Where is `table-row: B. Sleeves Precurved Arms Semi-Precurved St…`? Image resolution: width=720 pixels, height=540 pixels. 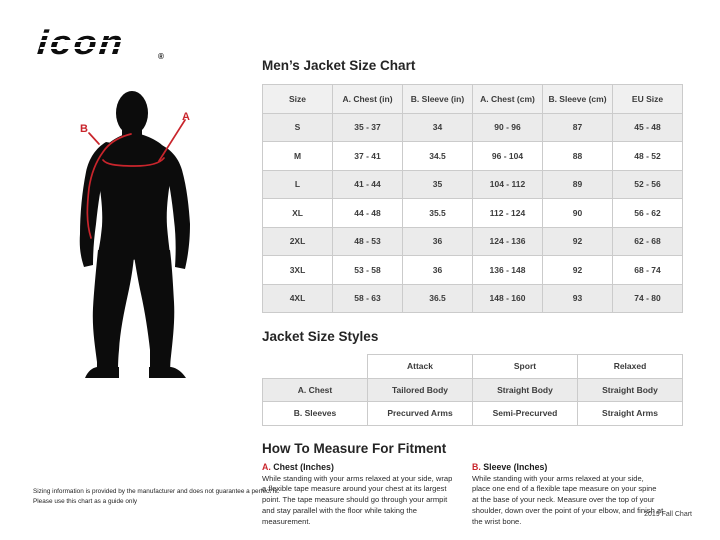
table-row: B. Sleeves Precurved Arms Semi-Precurved St… is located at coordinates (472, 413).